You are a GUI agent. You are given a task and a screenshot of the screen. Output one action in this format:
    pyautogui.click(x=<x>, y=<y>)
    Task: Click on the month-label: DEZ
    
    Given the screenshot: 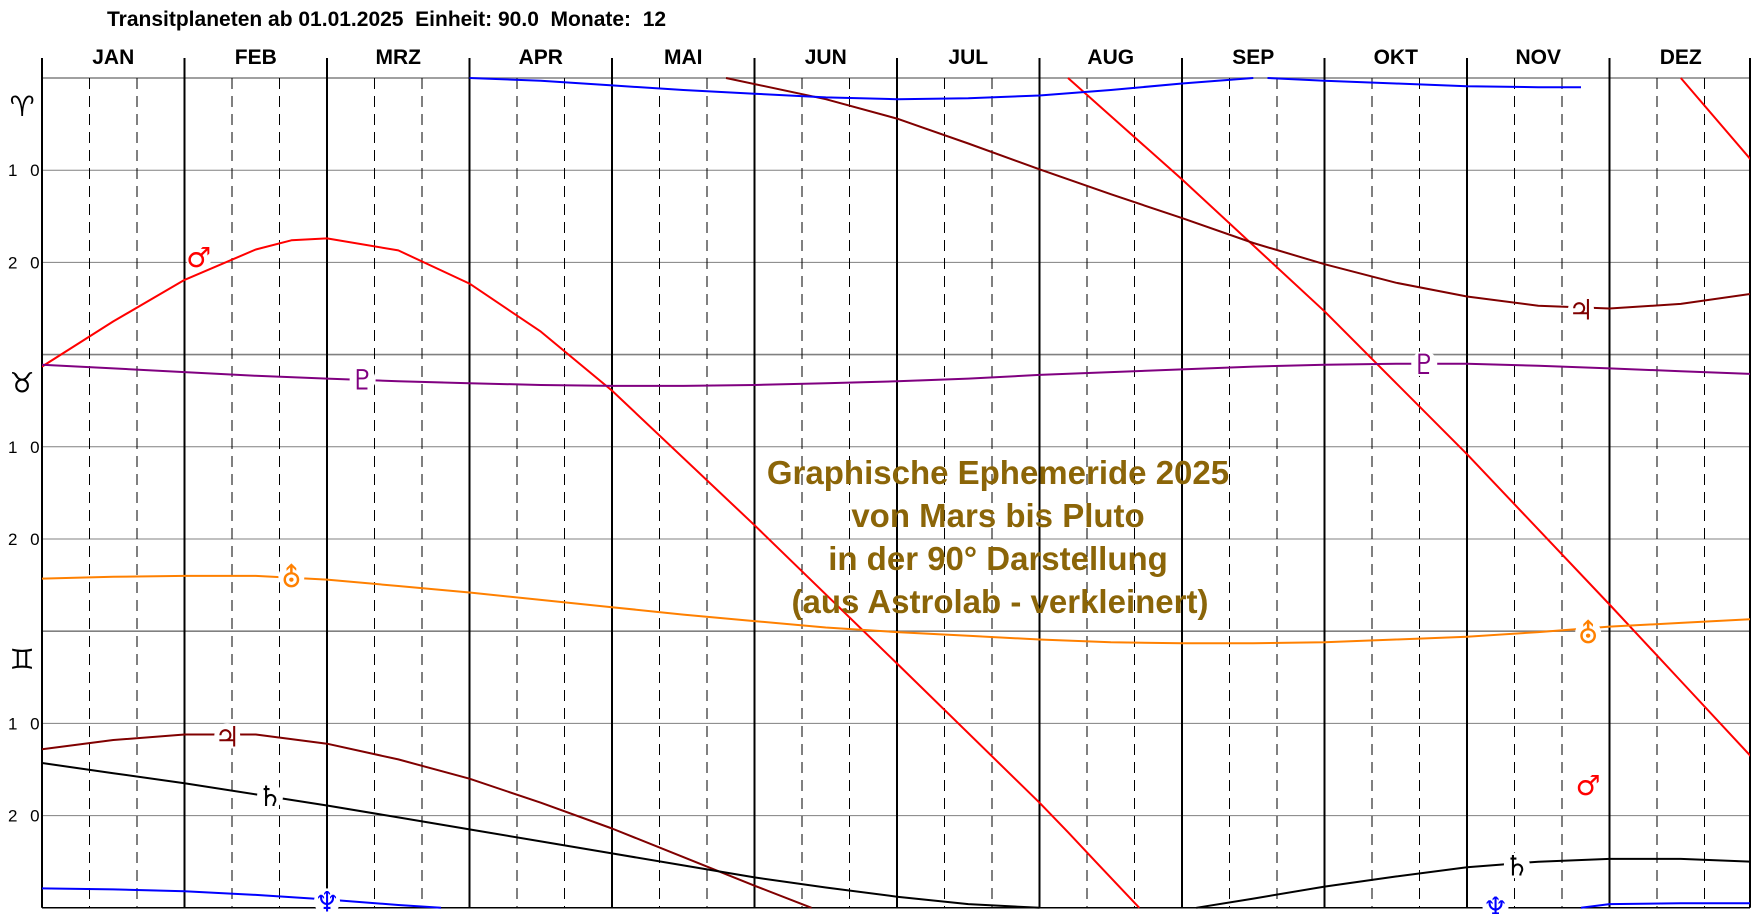 What is the action you would take?
    pyautogui.click(x=1681, y=57)
    